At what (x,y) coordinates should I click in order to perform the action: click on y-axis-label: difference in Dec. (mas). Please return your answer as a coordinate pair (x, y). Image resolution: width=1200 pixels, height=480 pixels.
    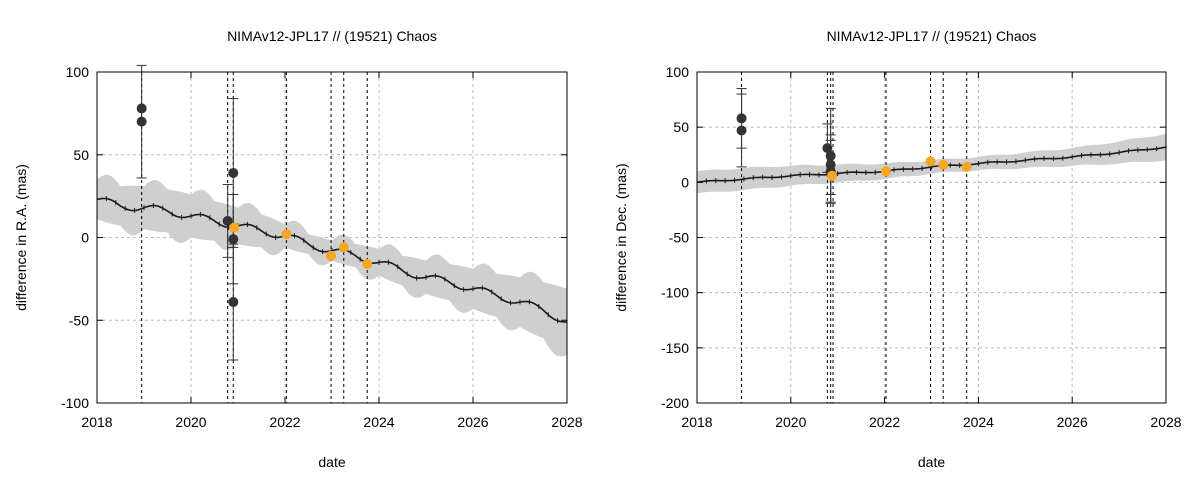
    Looking at the image, I should click on (621, 237).